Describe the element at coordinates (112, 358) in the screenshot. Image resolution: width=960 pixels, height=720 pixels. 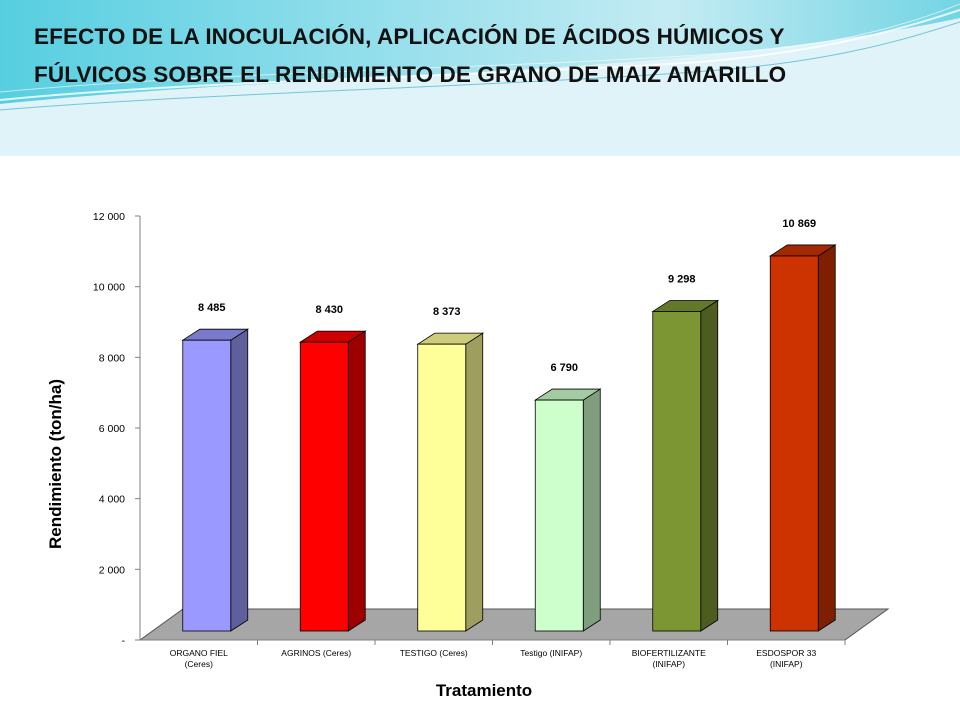
I see `y-tick-label: 8 000` at that location.